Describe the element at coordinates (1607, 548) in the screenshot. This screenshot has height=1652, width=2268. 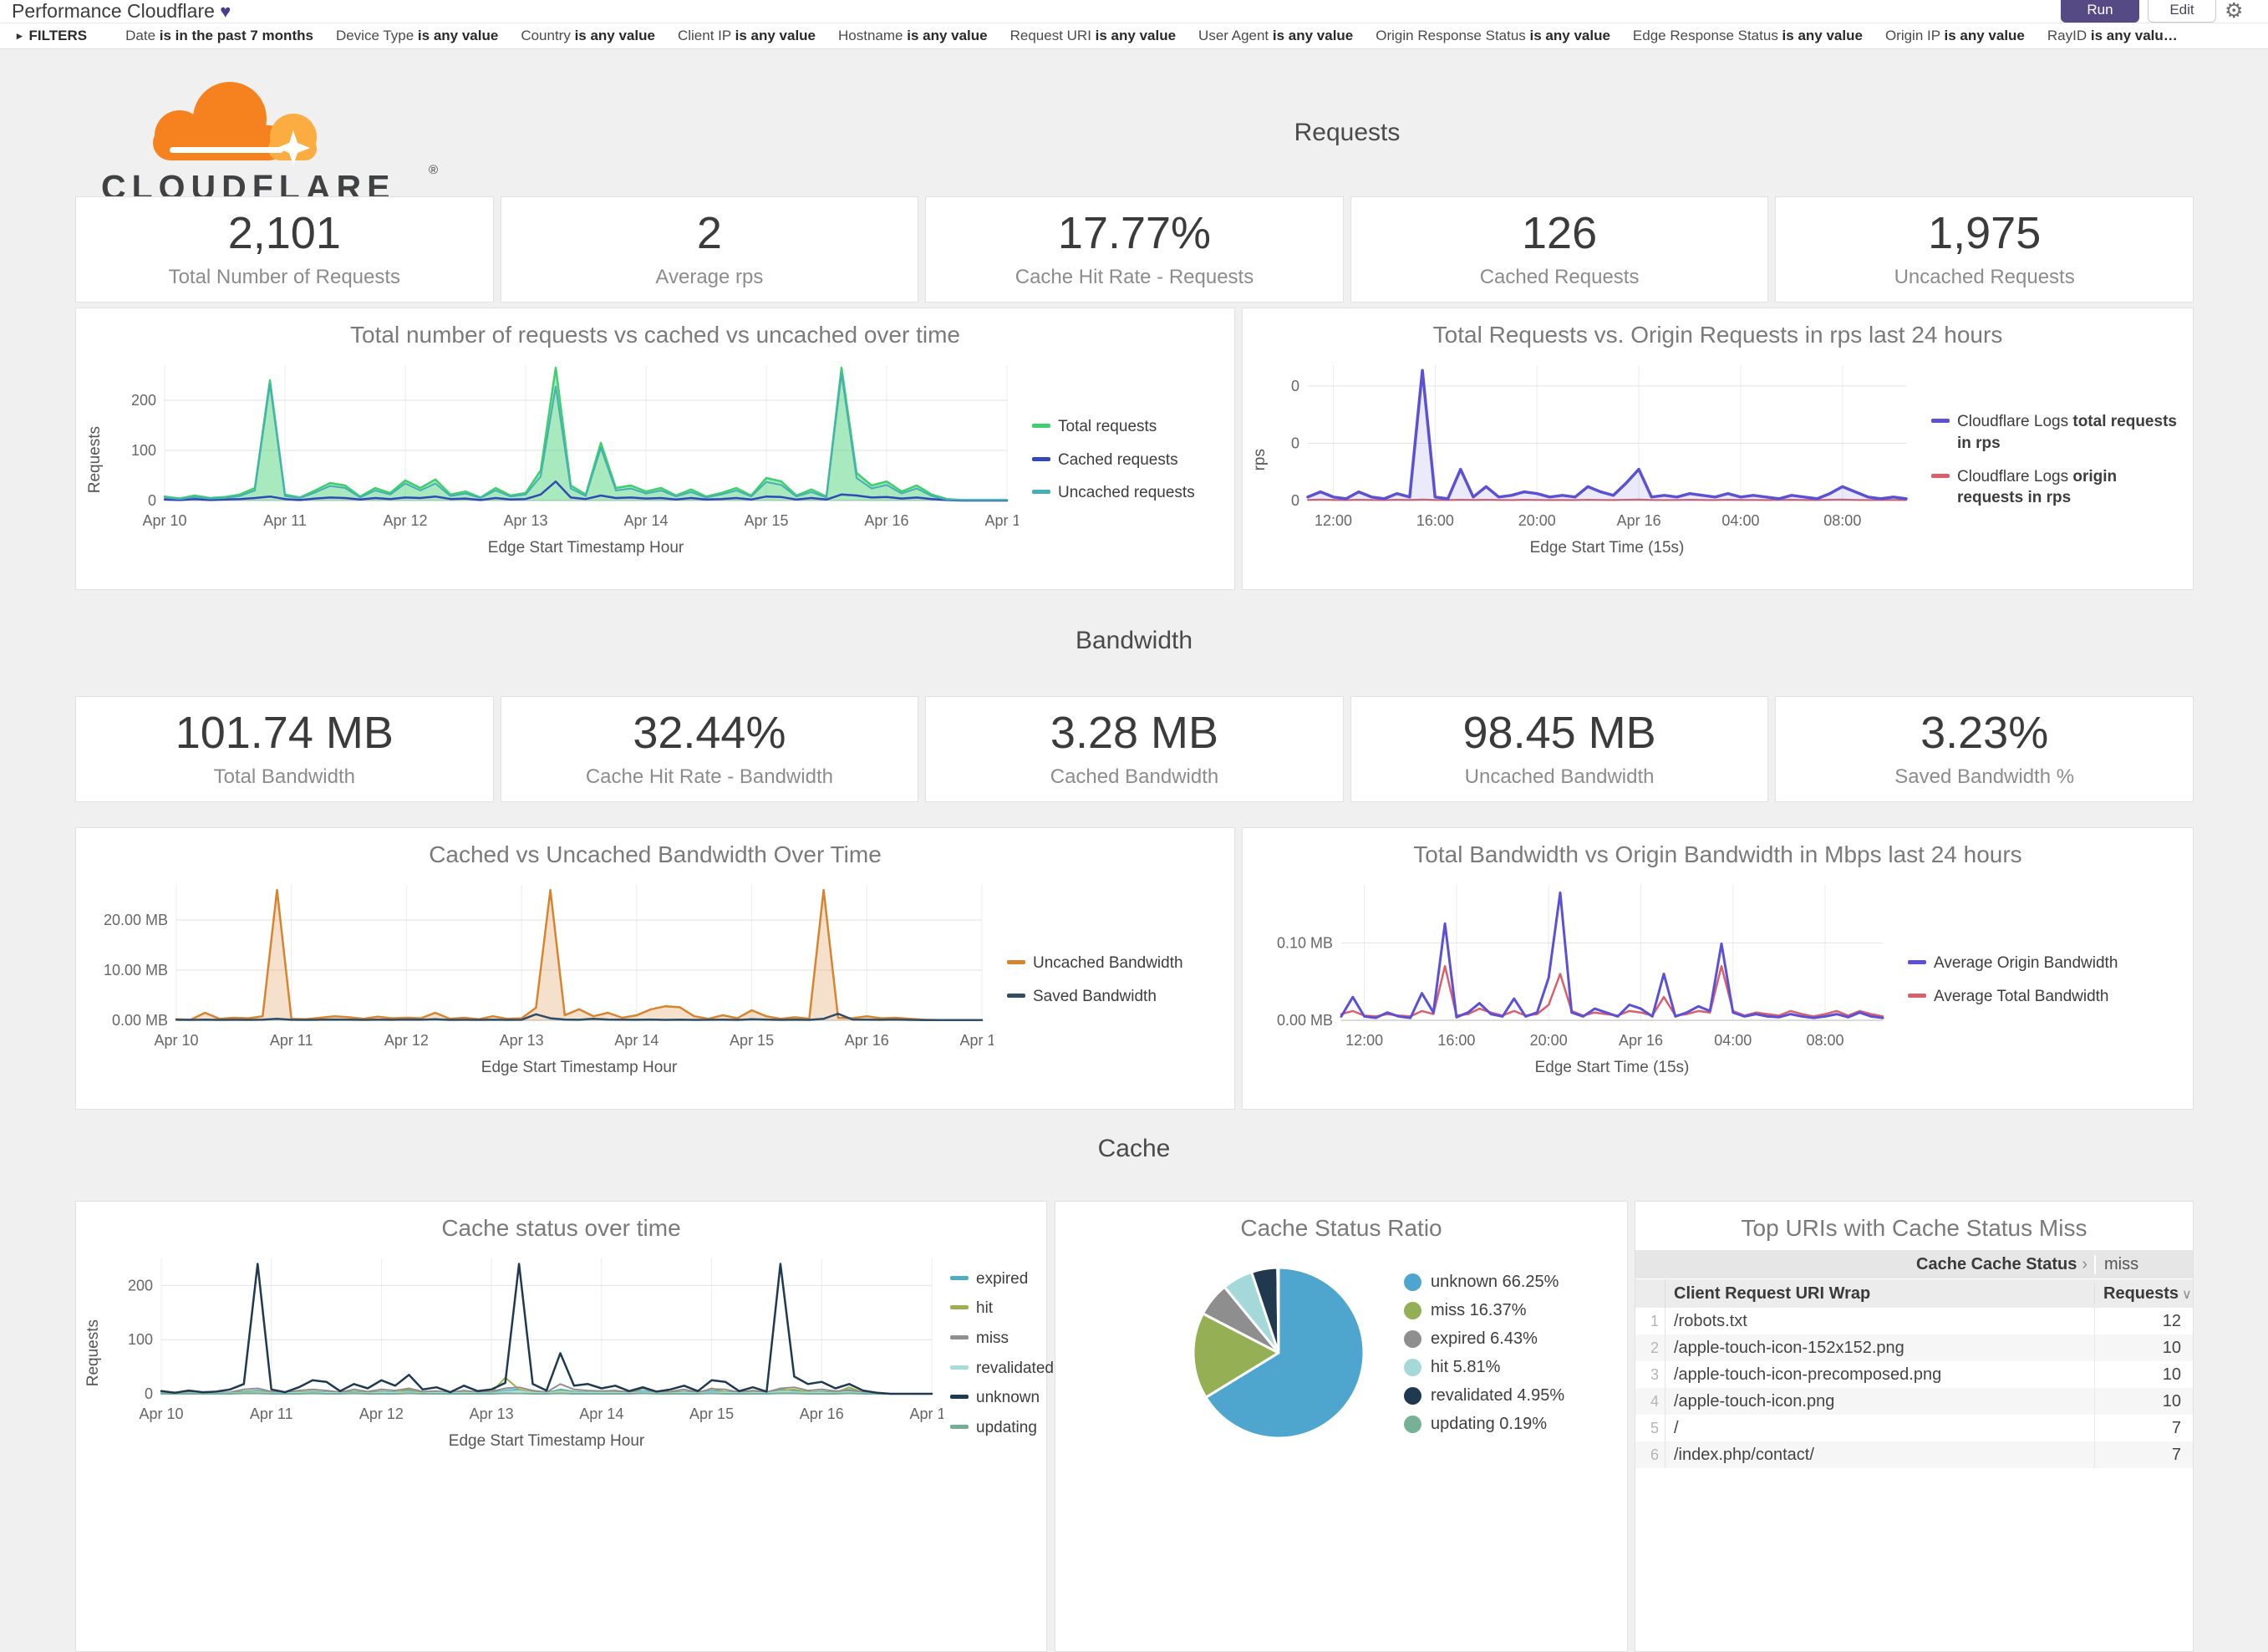
I see `svg-text: Edge Start Time (15s)` at that location.